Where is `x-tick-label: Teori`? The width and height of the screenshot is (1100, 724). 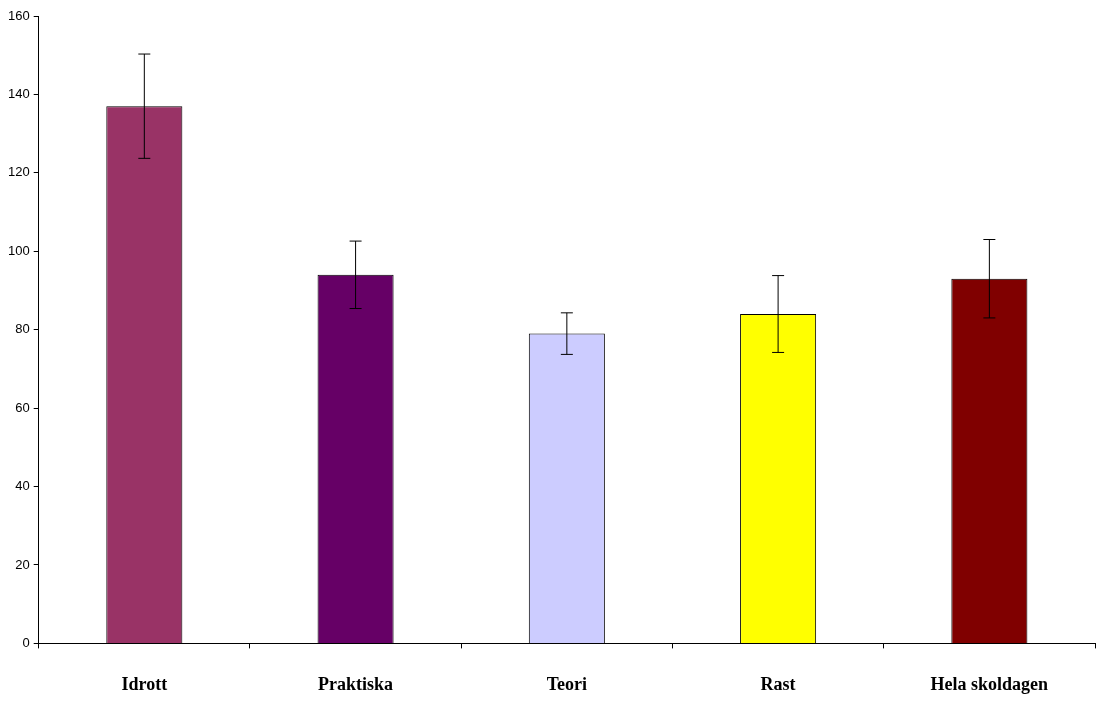 x-tick-label: Teori is located at coordinates (567, 683).